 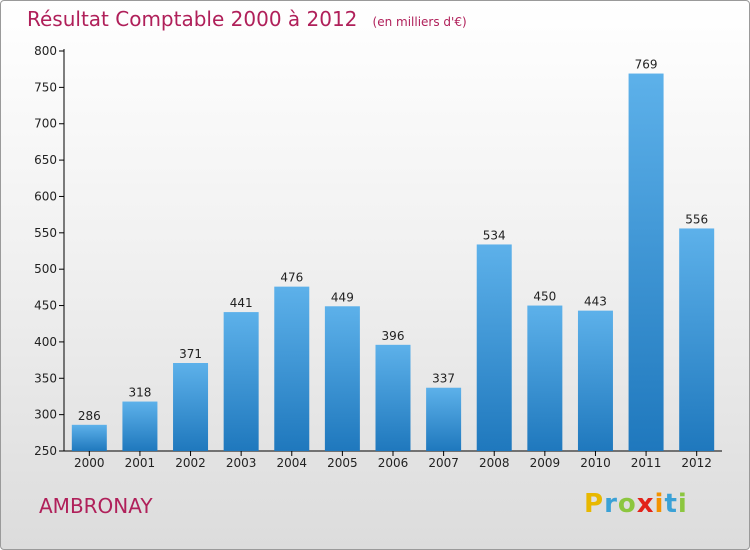 I want to click on logo-letter: t, so click(x=671, y=504).